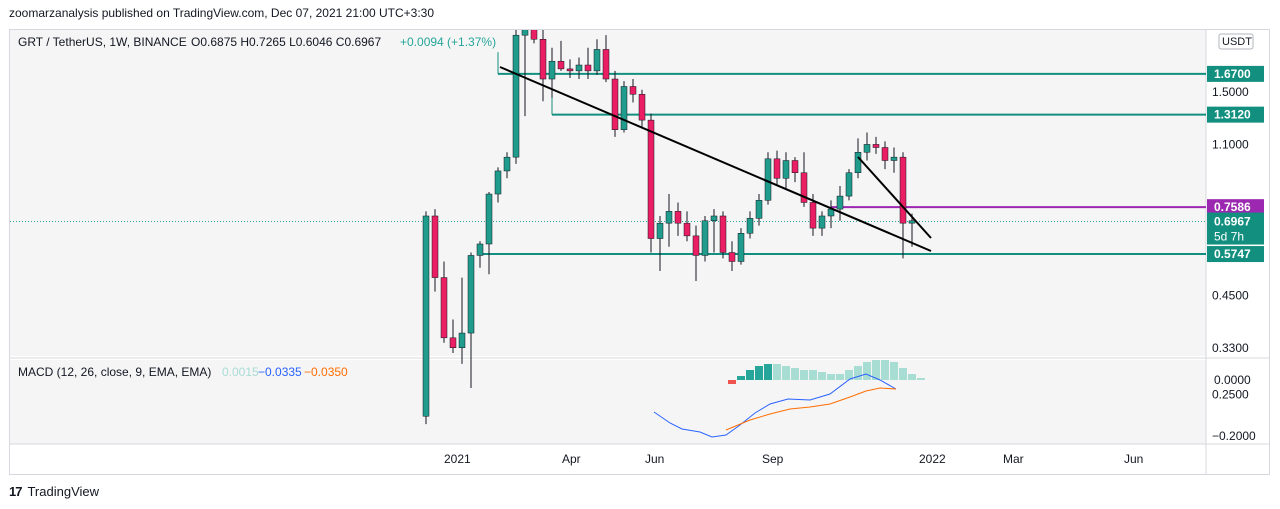 Image resolution: width=1280 pixels, height=509 pixels. I want to click on trendline-short, so click(894, 197).